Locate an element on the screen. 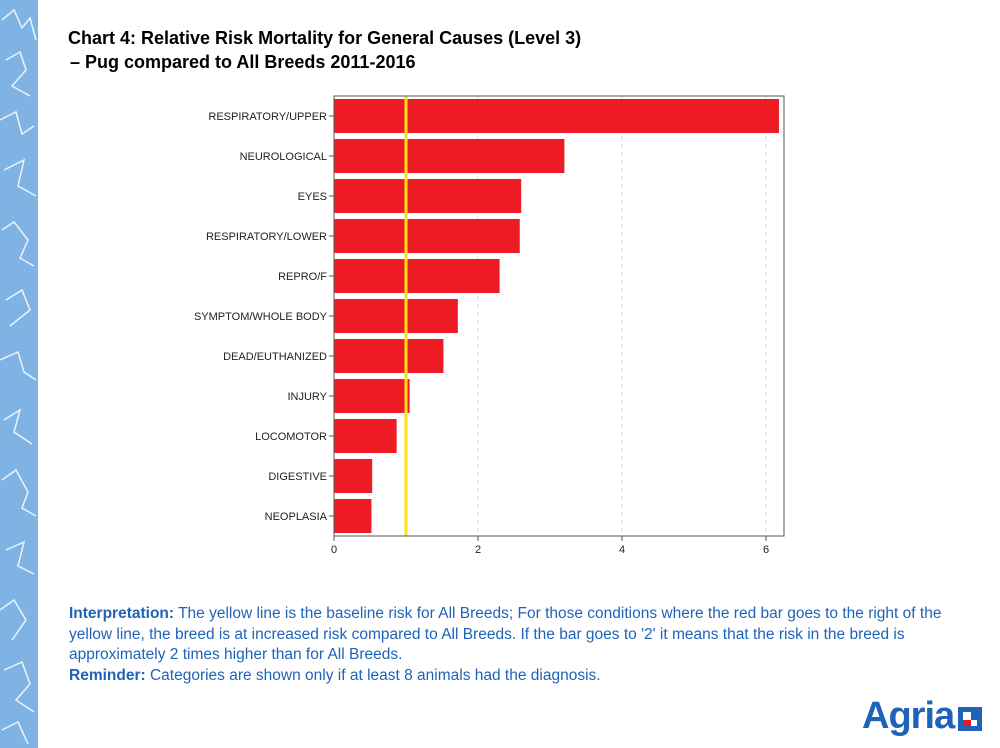 The height and width of the screenshot is (748, 1000). dog-pattern-icon is located at coordinates (18, 376).